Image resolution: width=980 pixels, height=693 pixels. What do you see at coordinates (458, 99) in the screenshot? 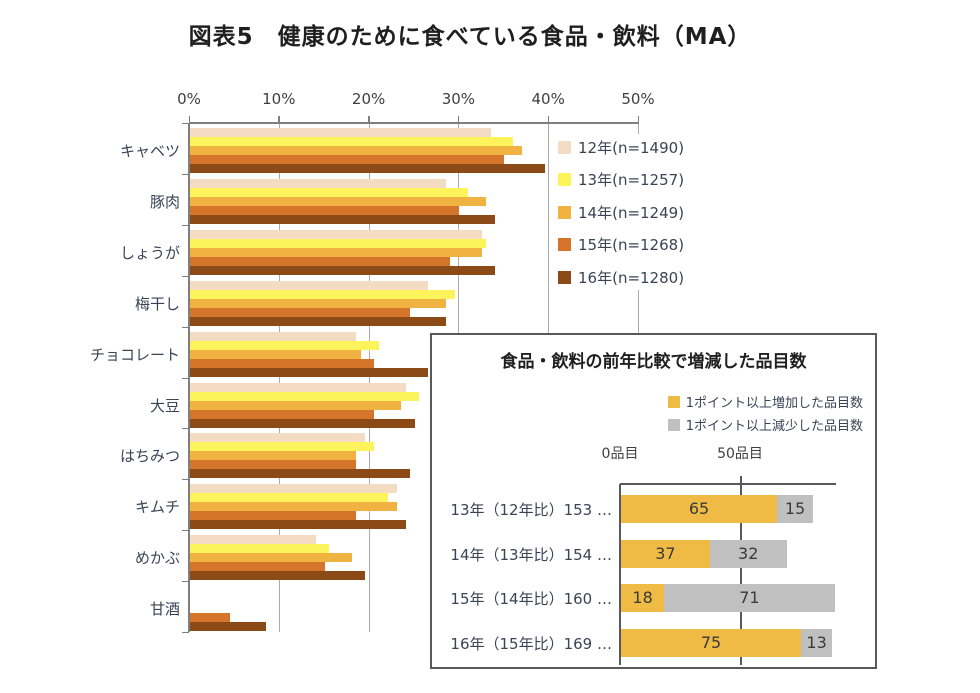
I see `x-axis-tick-label: 30%` at bounding box center [458, 99].